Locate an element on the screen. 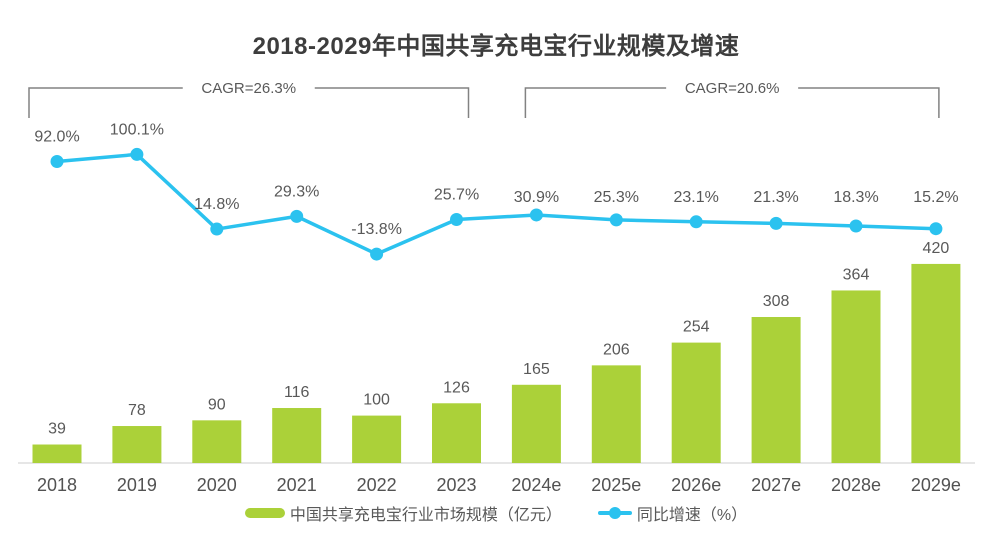 The image size is (992, 536). growth-value-label-2019: 100.1% is located at coordinates (137, 129).